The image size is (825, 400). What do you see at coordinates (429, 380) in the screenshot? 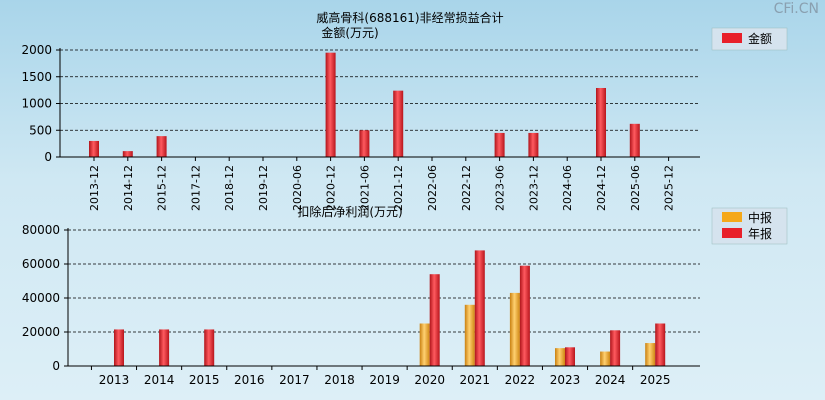
I see `chart2-xtick-label: 2020` at bounding box center [429, 380].